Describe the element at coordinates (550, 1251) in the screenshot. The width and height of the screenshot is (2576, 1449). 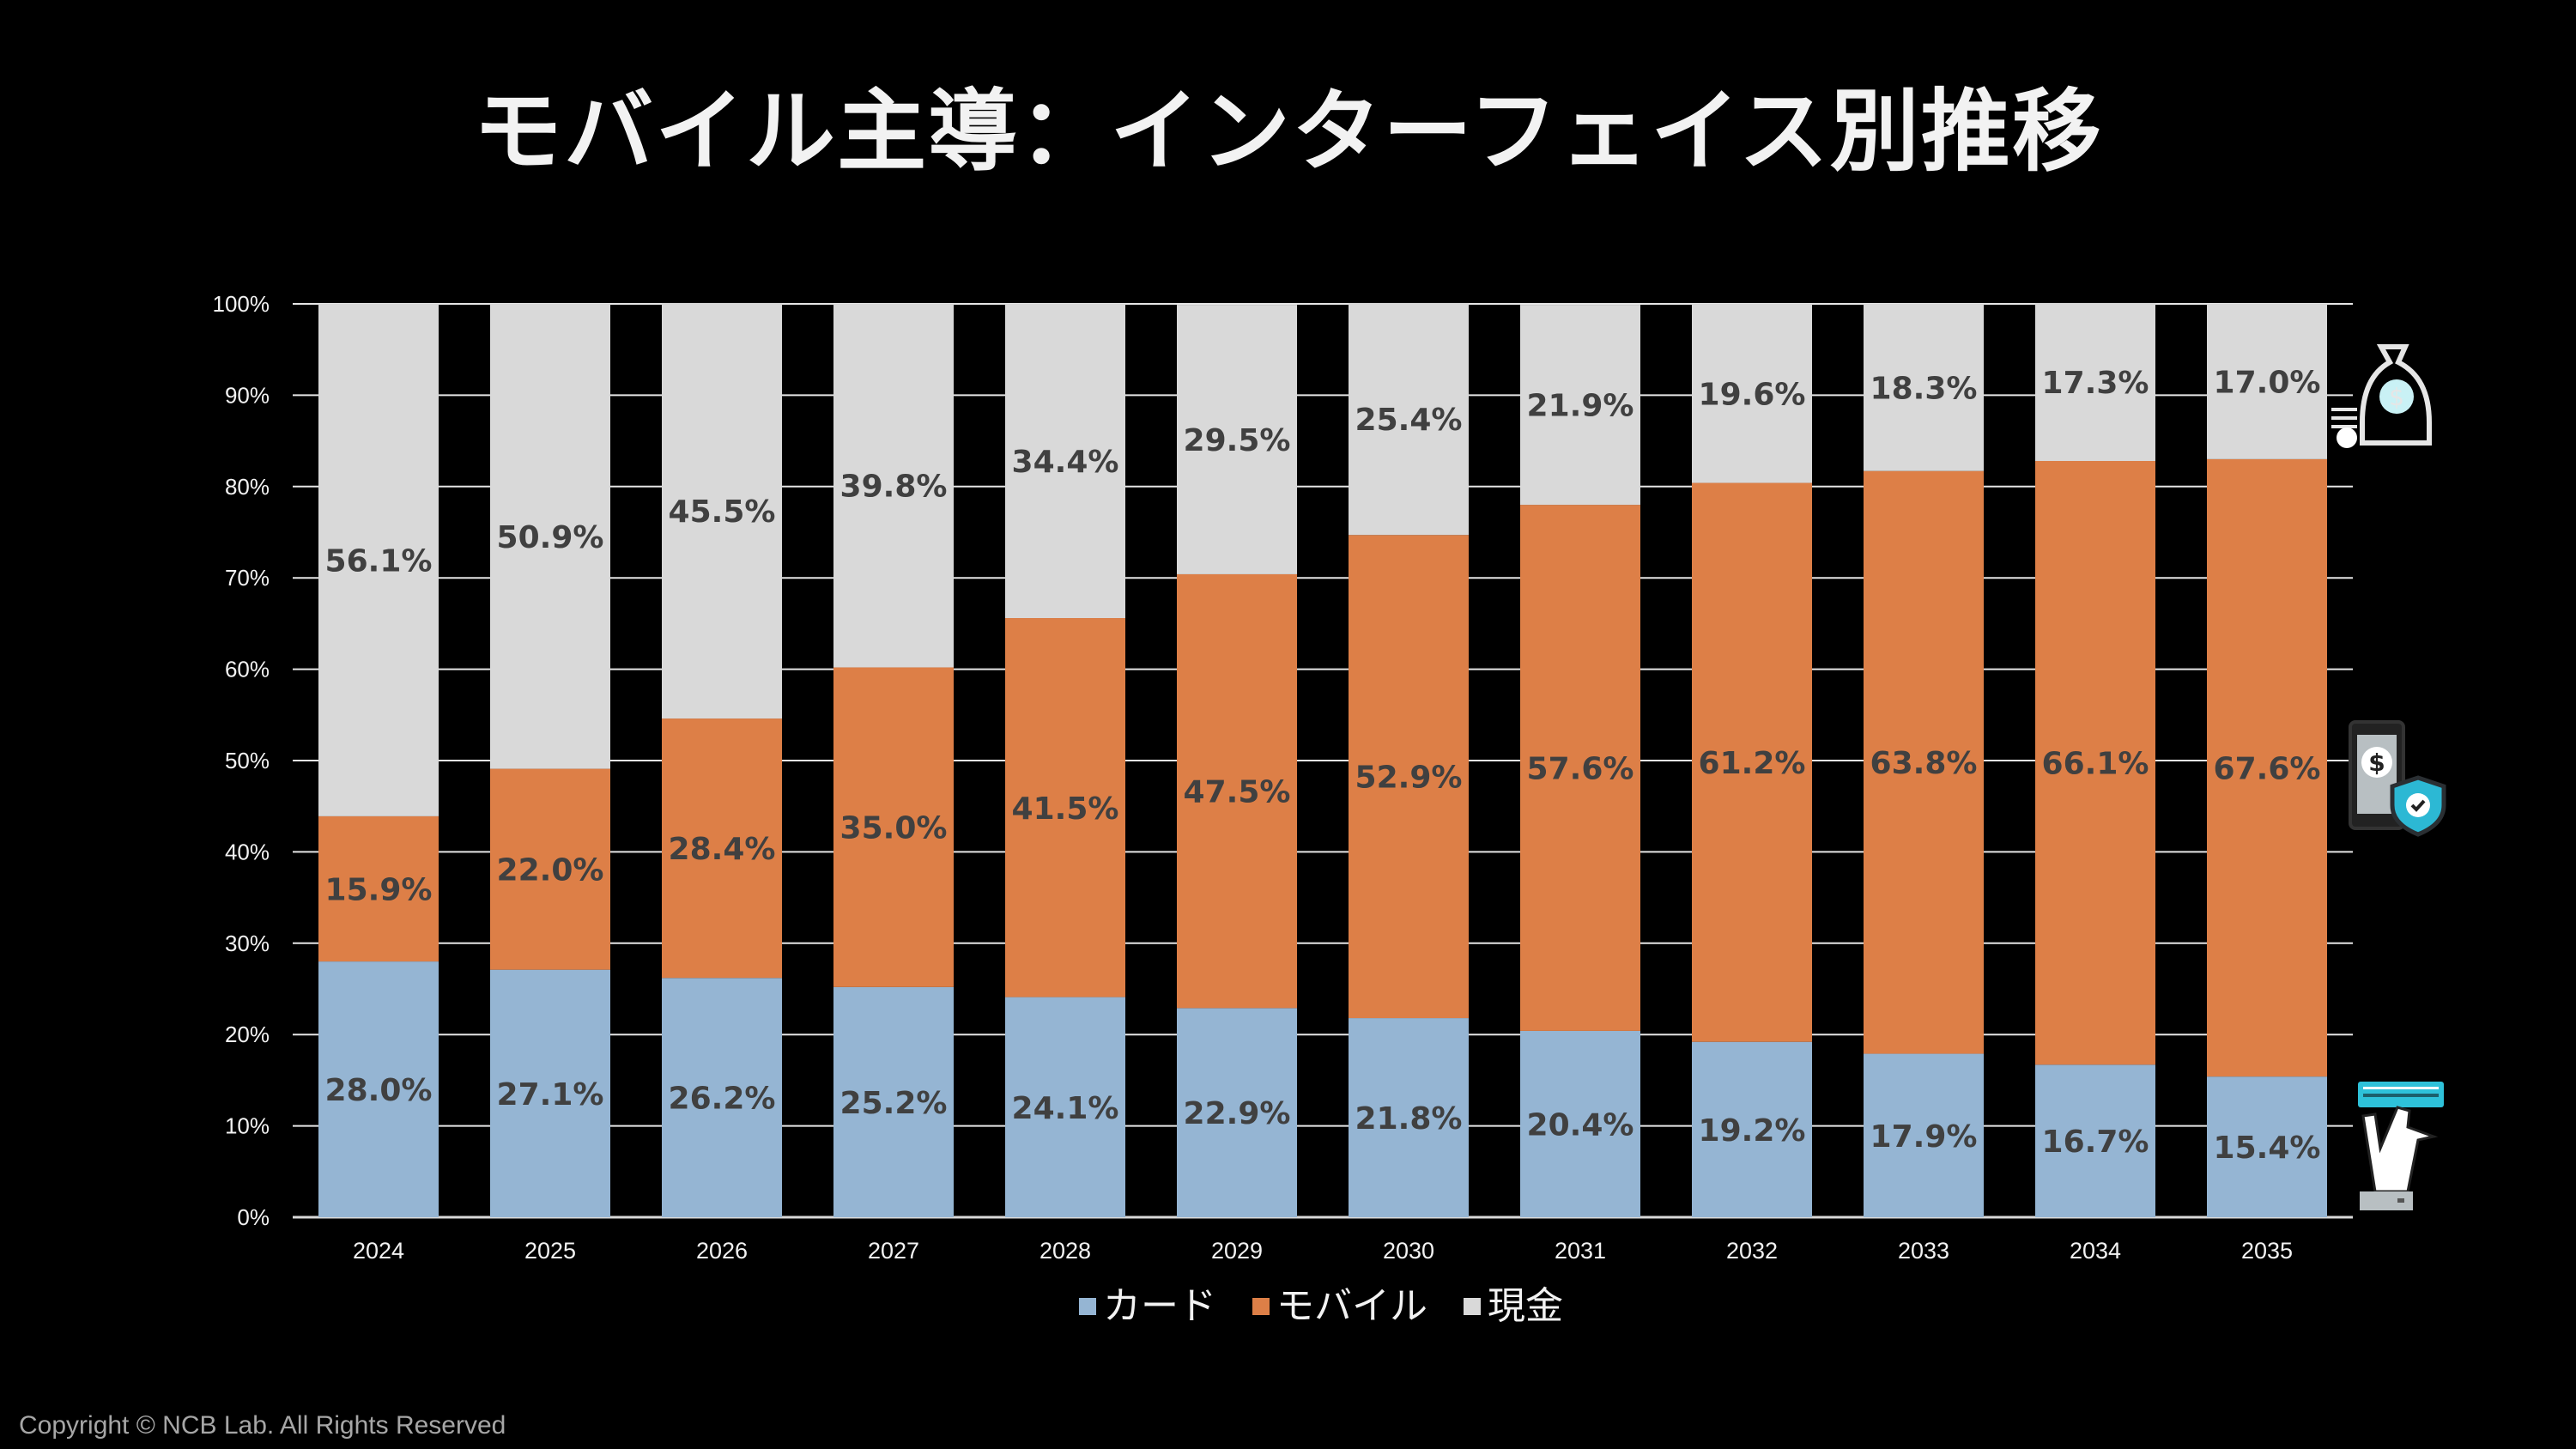
I see `x-tick-label: 2025` at that location.